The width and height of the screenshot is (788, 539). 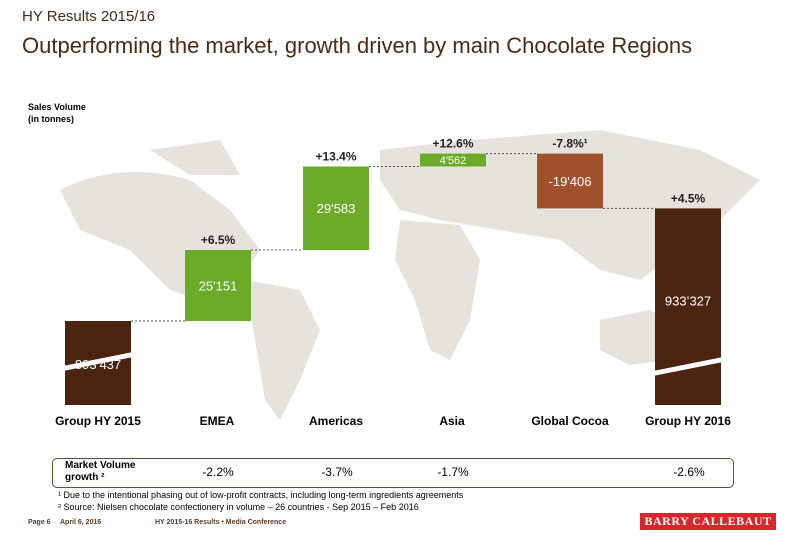 I want to click on value-label: 893’437, so click(x=98, y=364).